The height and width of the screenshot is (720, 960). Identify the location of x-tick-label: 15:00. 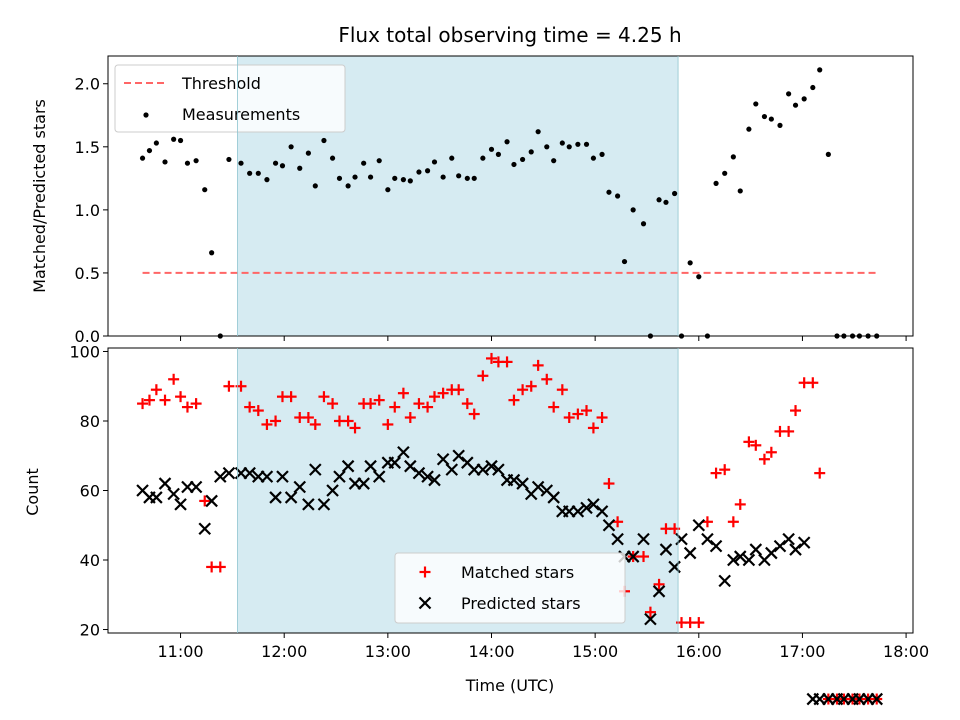
(595, 651).